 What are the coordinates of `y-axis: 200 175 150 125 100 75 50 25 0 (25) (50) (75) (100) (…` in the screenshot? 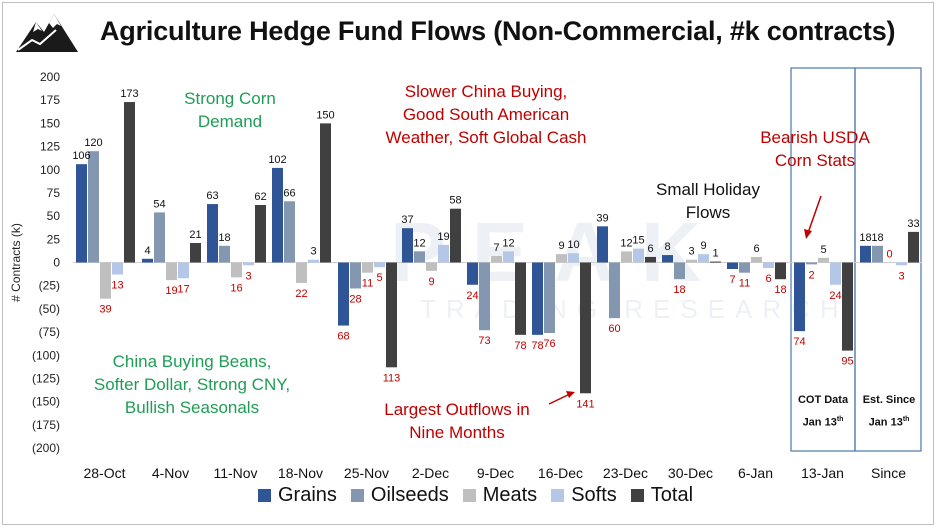 It's located at (34, 262).